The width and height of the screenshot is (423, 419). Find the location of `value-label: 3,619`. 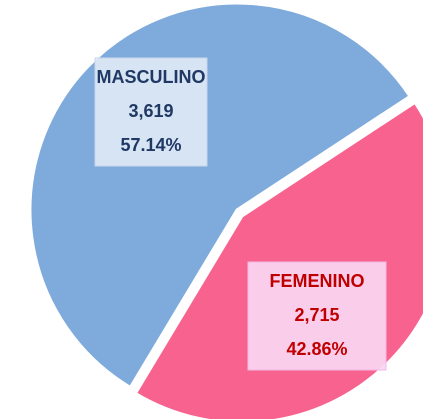

value-label: 3,619 is located at coordinates (150, 111).